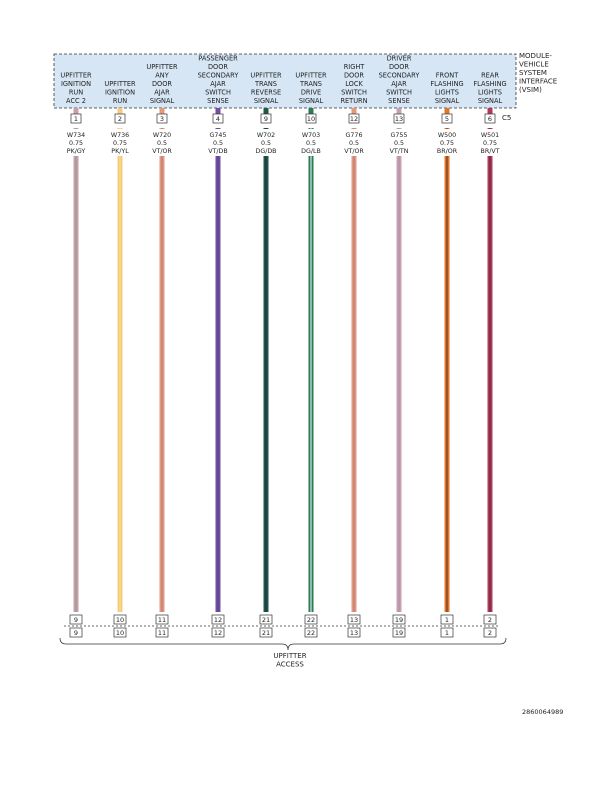  Describe the element at coordinates (162, 135) in the screenshot. I see `wire-id: W720` at that location.